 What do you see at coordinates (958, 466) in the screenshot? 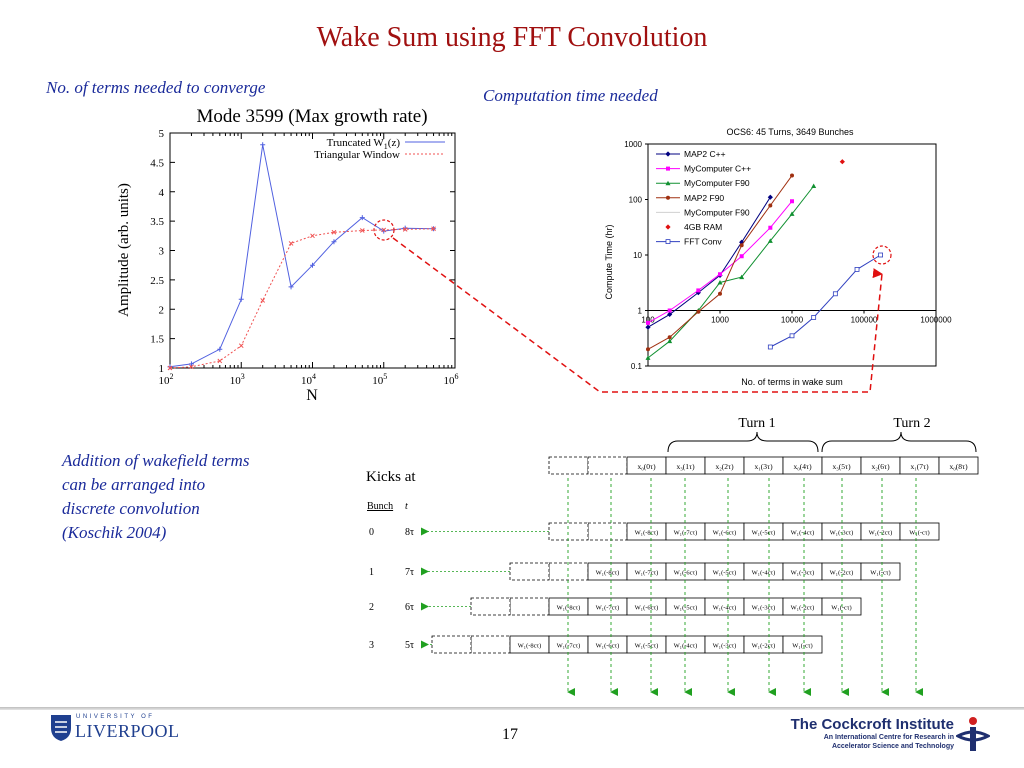
I see `diagram-top-cell-label: x₀(8τ)` at bounding box center [958, 466].